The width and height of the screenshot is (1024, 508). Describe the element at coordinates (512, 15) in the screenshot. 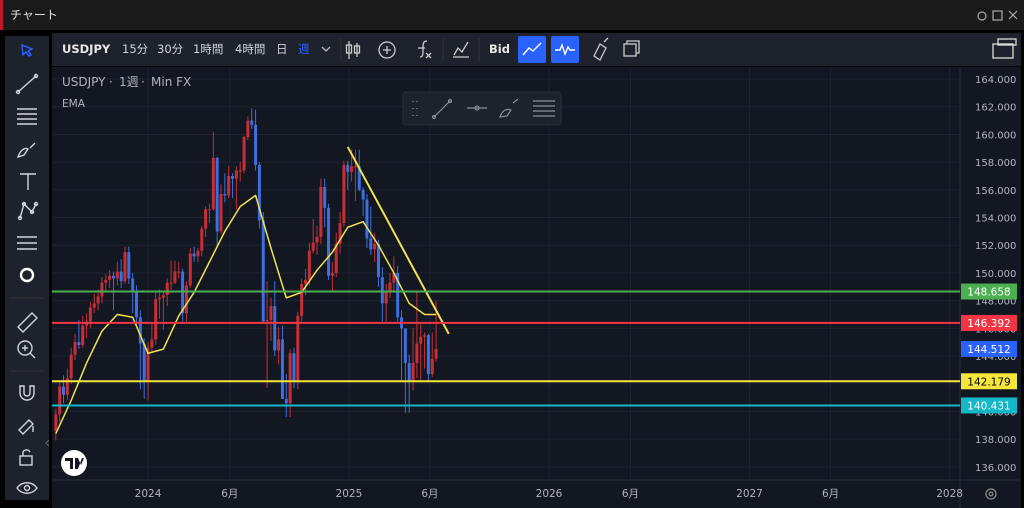

I see `title-bar` at that location.